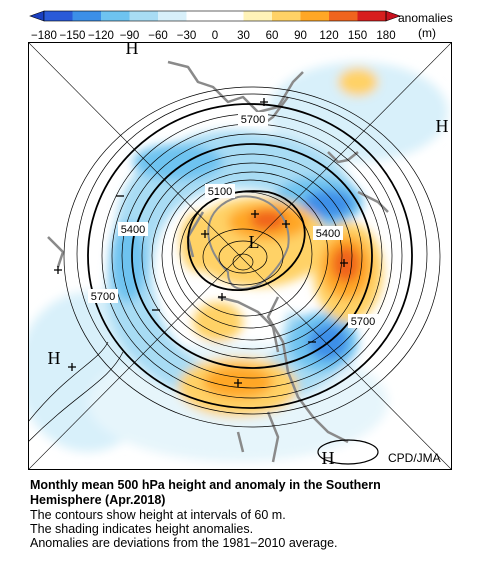 This screenshot has width=480, height=570. I want to click on caption-title-line2: Hemisphere (Apr.2018), so click(98, 500).